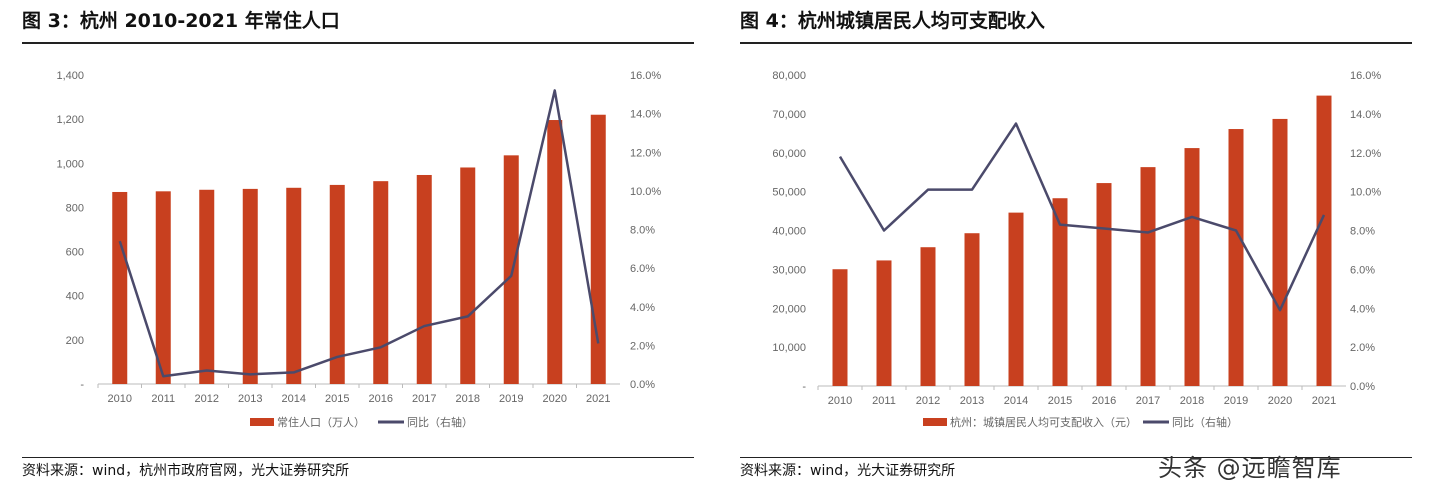  Describe the element at coordinates (892, 21) in the screenshot. I see `chart2-title: 图 4：杭州城镇居民人均可支配收入` at that location.